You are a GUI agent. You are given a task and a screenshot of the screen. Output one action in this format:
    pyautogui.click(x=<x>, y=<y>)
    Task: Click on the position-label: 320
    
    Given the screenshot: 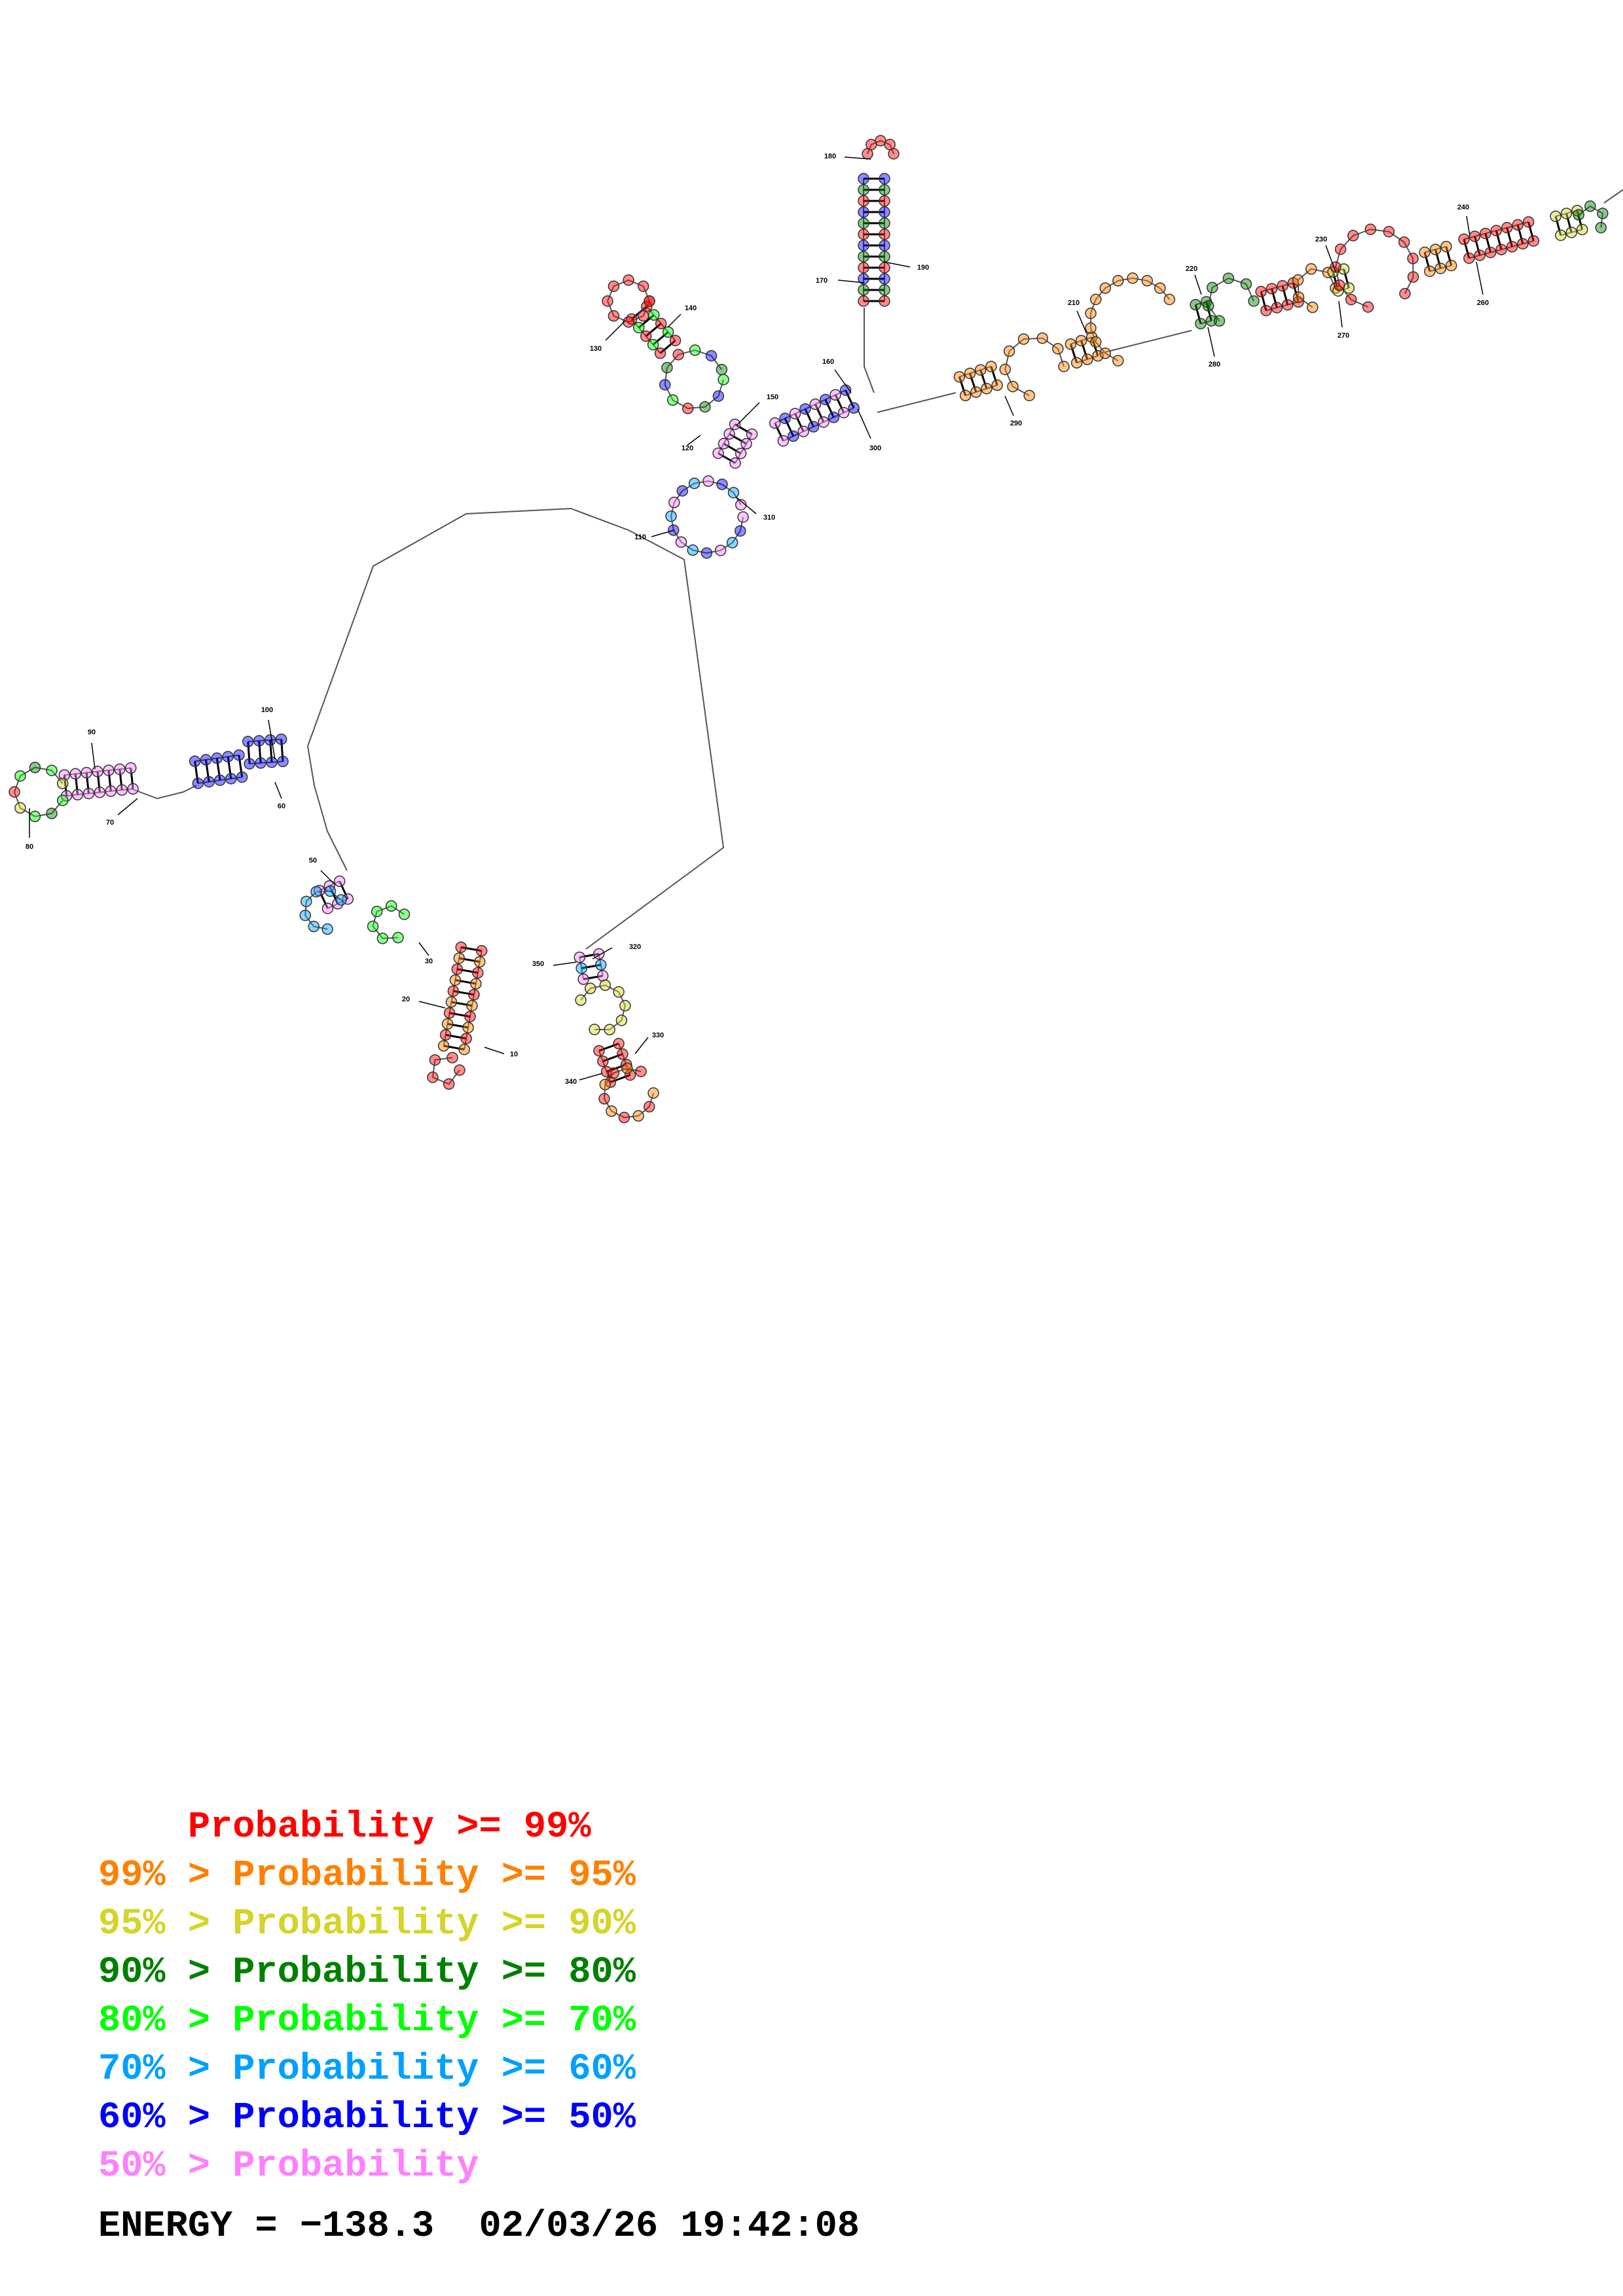 What is the action you would take?
    pyautogui.click(x=635, y=947)
    